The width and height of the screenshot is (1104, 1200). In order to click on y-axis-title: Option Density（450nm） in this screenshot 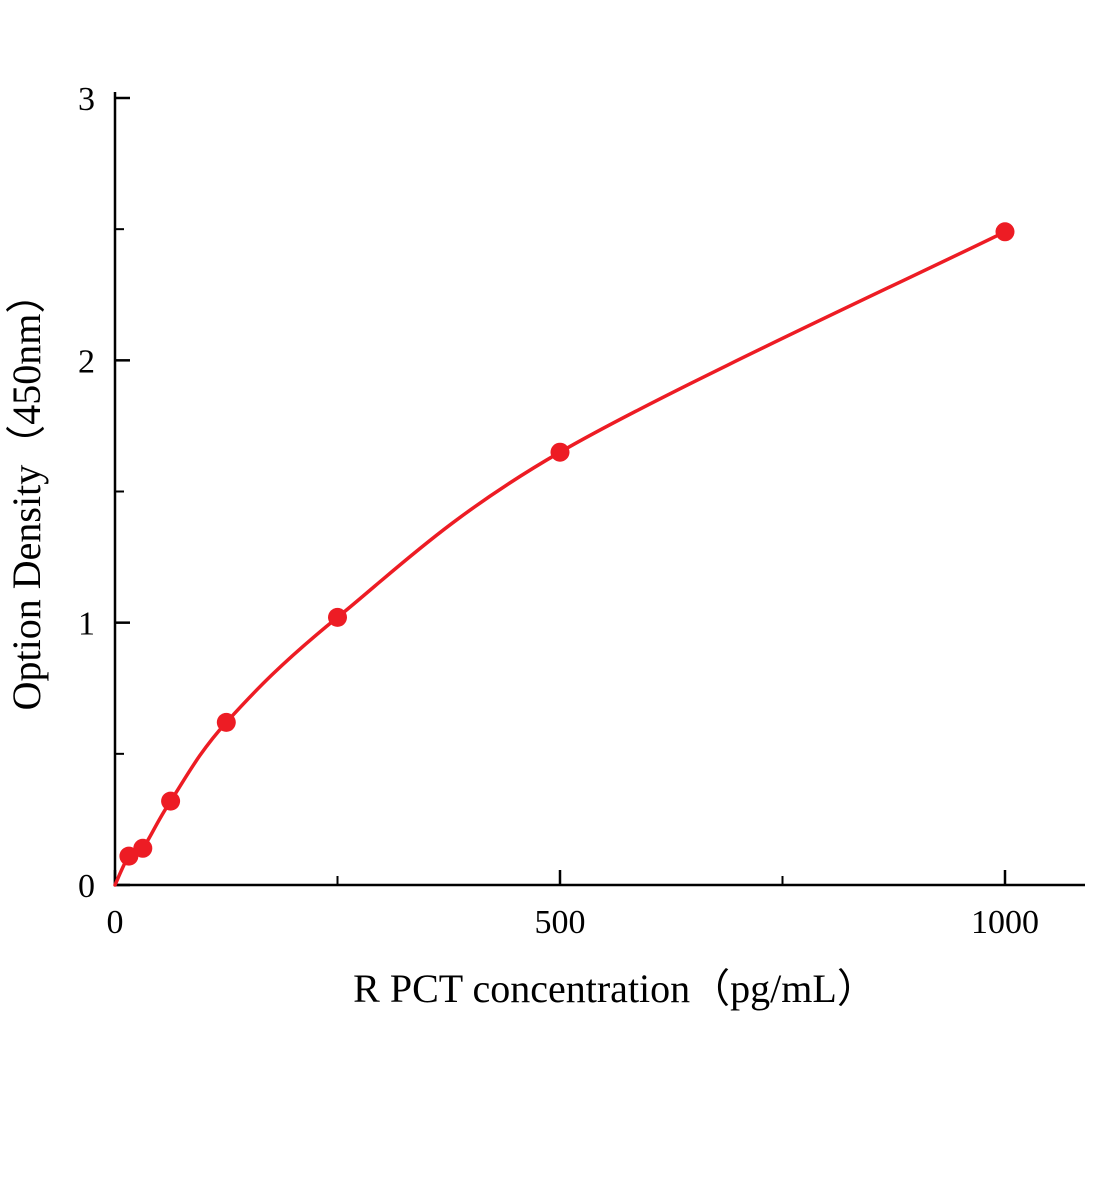, I will do `click(26, 492)`.